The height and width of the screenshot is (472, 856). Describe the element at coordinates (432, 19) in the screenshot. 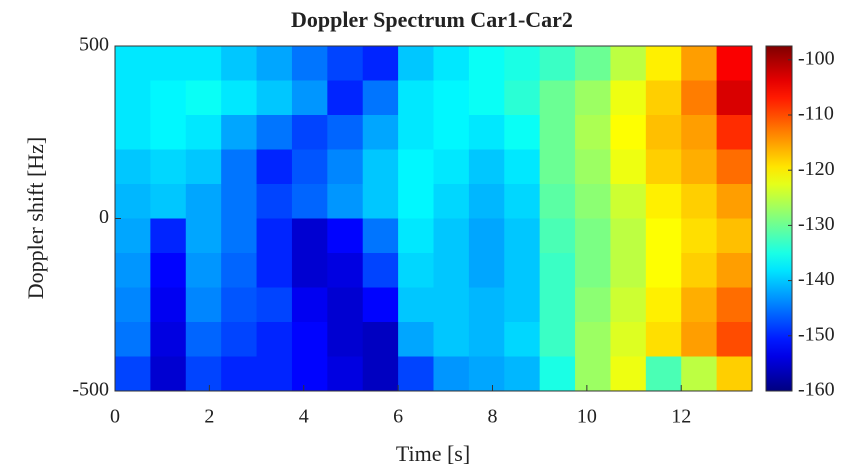

I see `chart-title: Doppler Spectrum Car1-Car2` at that location.